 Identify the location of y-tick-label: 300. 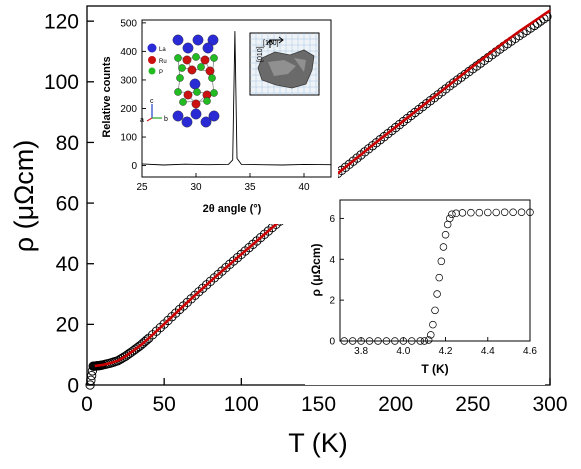
(128, 80).